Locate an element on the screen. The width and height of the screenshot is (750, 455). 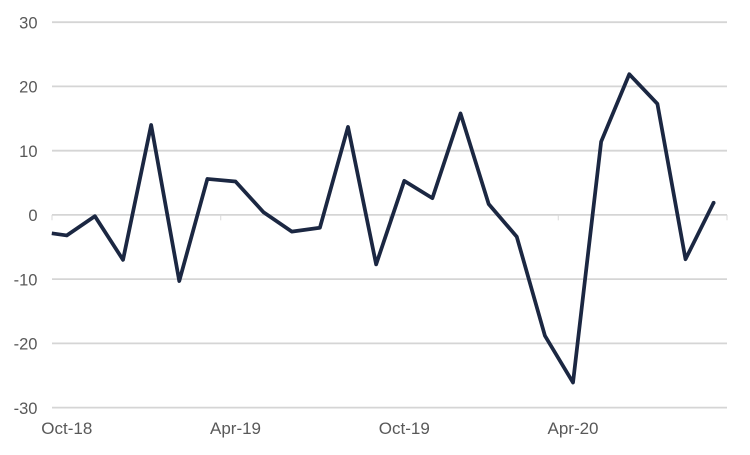
svg-text: Apr-20 is located at coordinates (572, 428).